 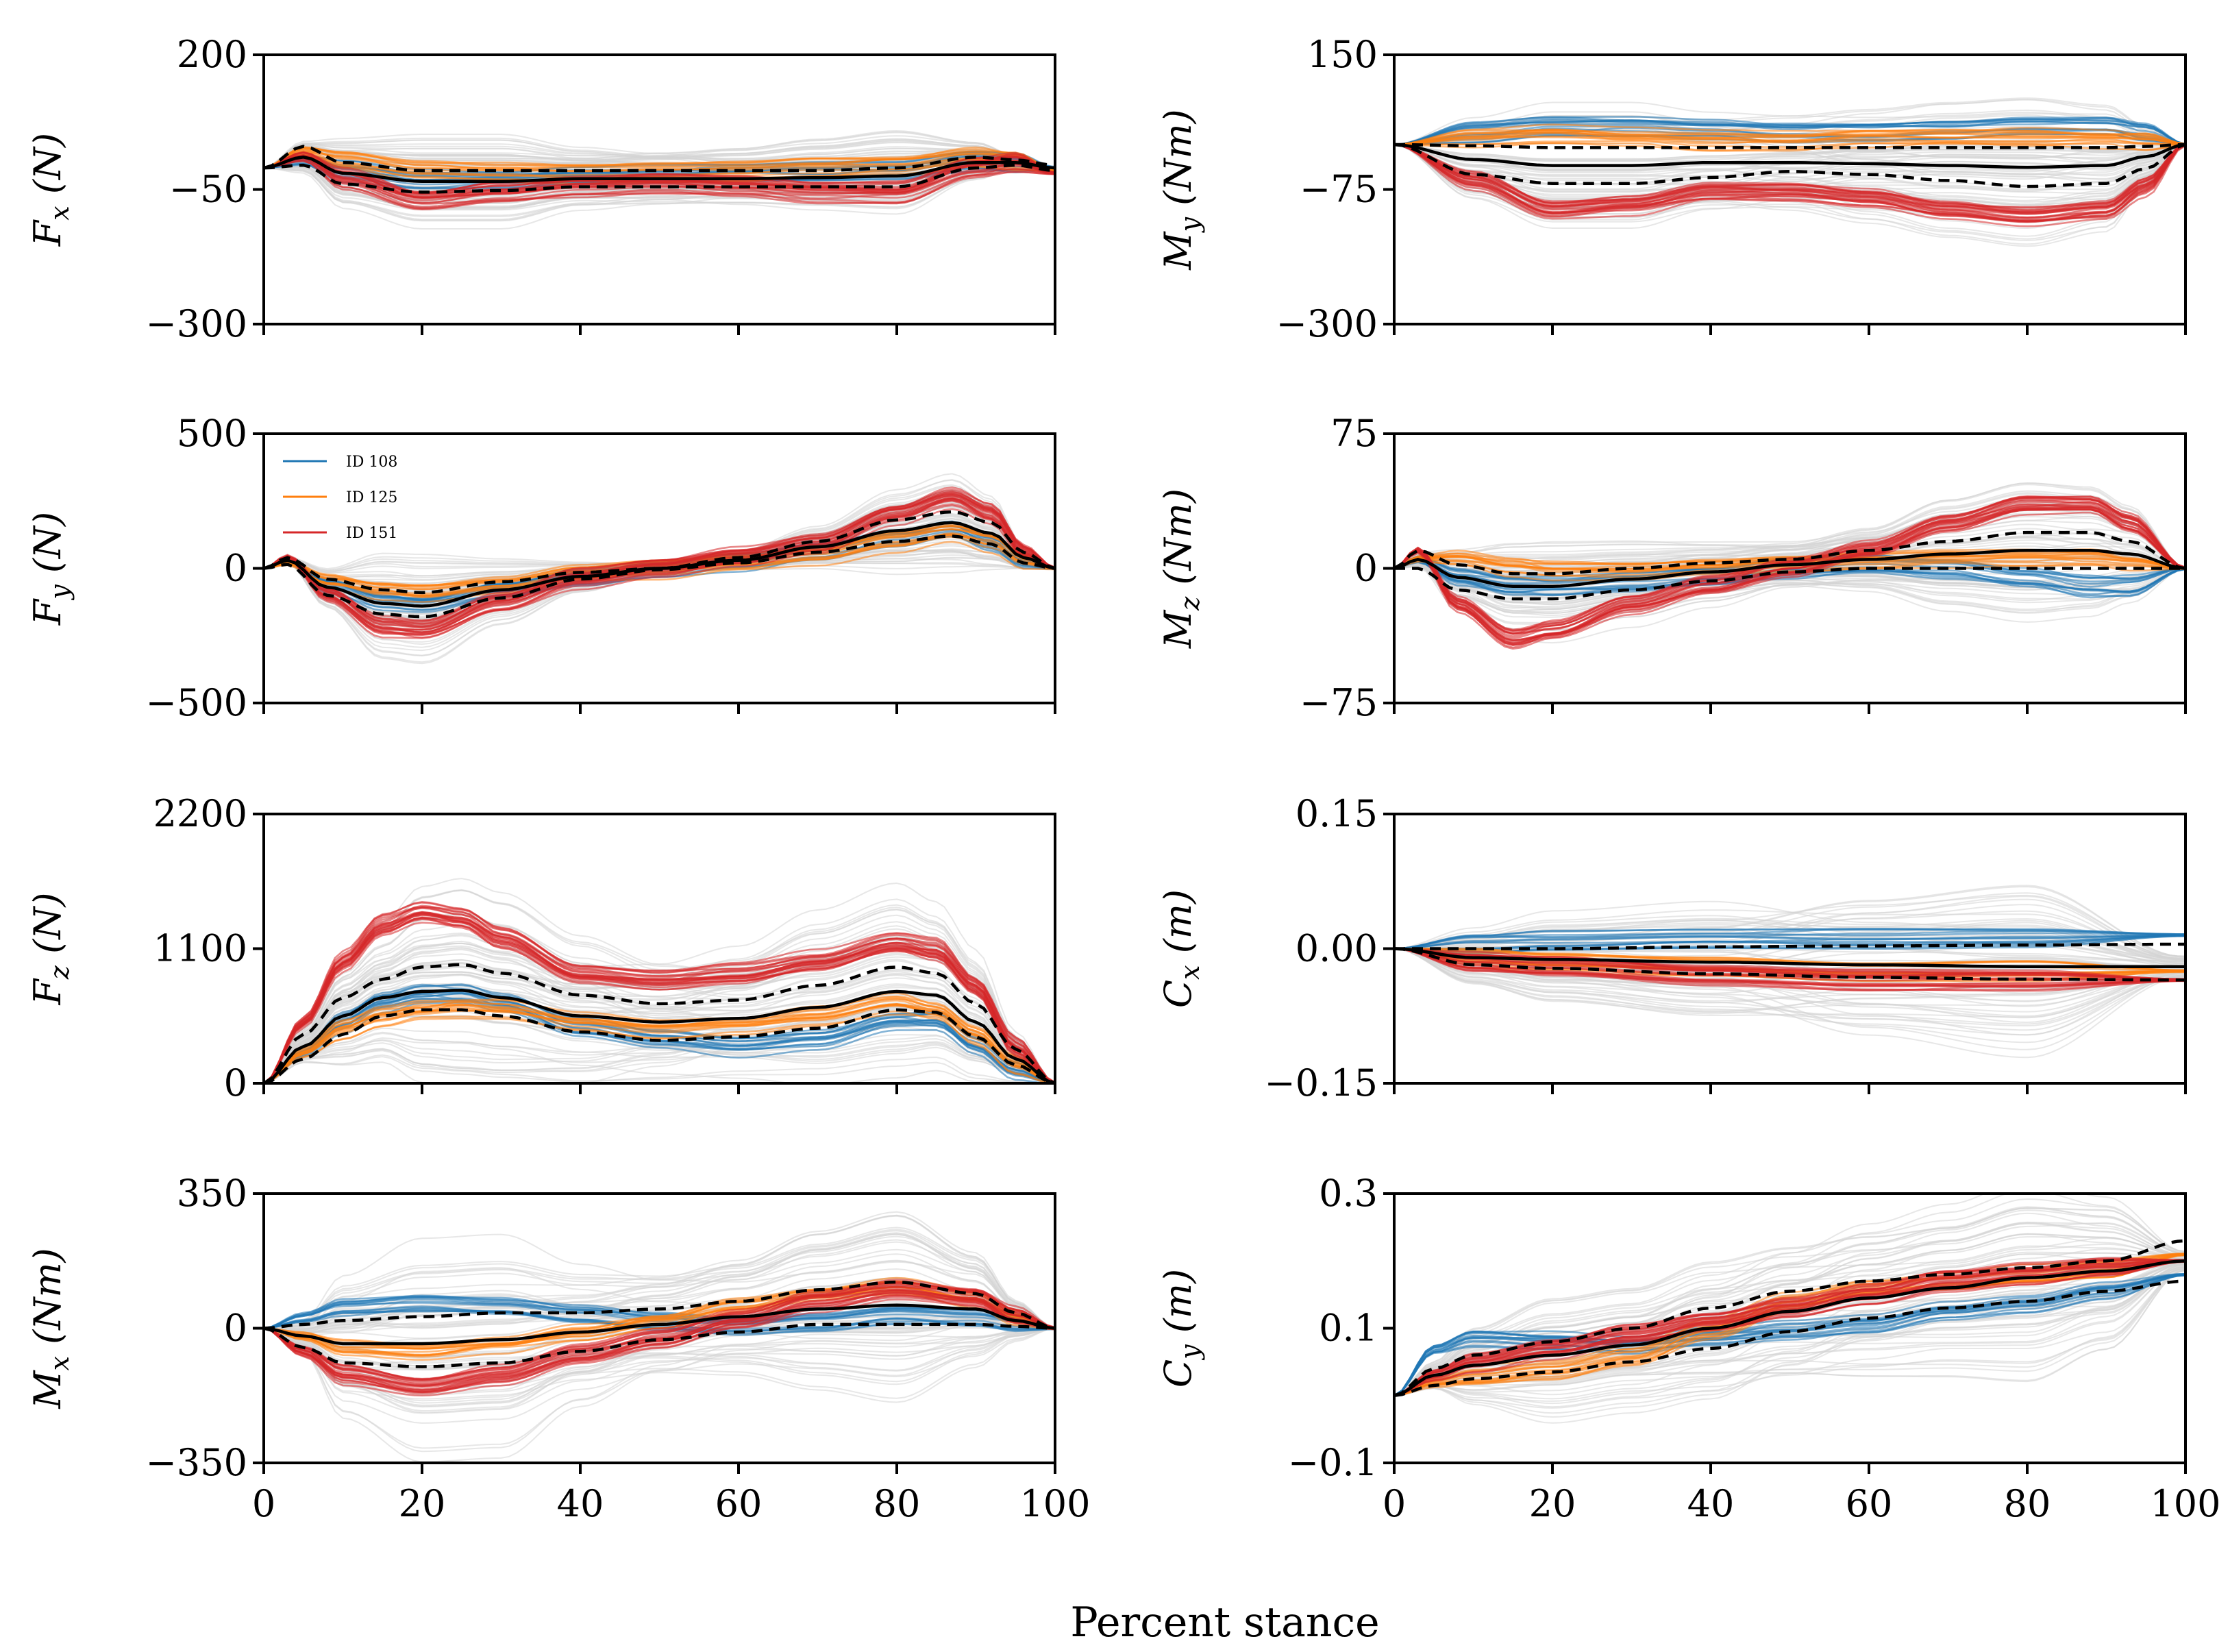 I want to click on x-axis-label: Percent stance, so click(x=1224, y=1623).